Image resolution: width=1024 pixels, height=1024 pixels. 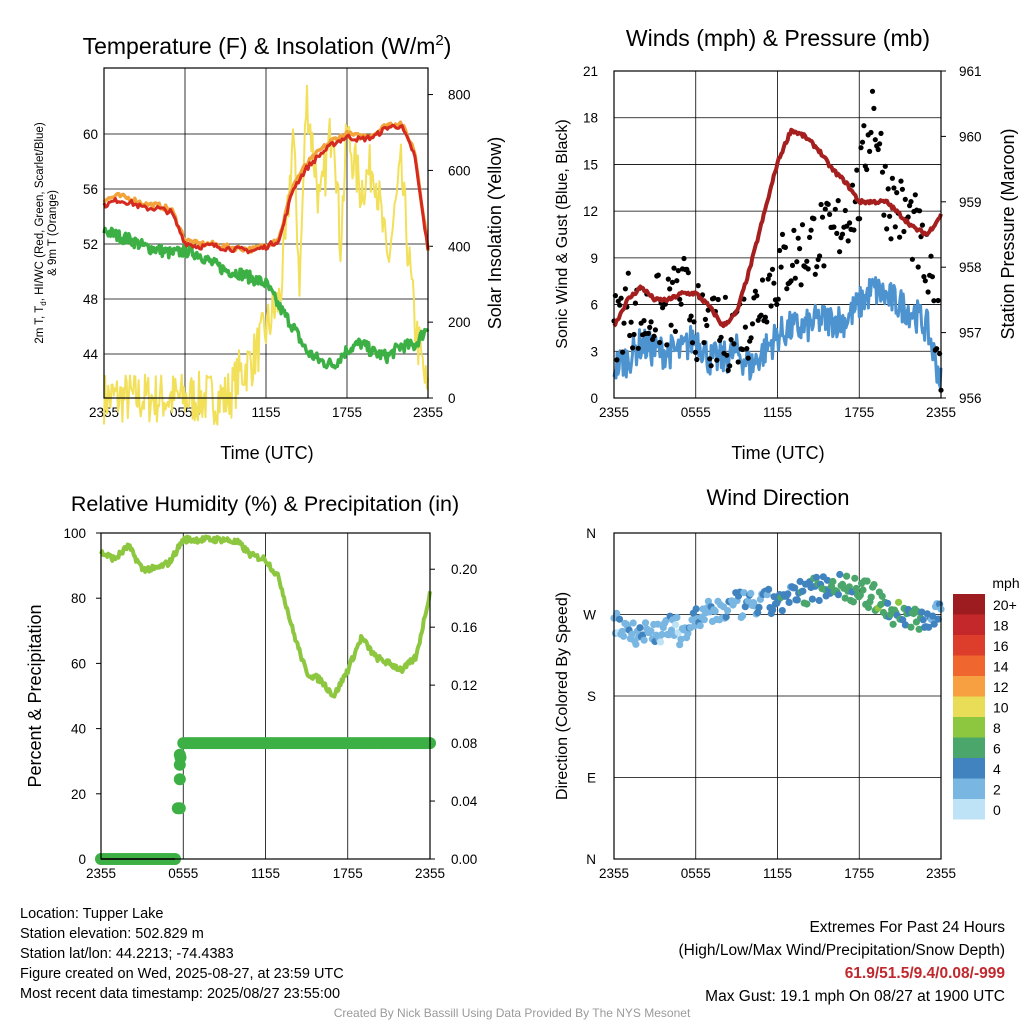 I want to click on y-tick-label: 15, so click(x=590, y=164).